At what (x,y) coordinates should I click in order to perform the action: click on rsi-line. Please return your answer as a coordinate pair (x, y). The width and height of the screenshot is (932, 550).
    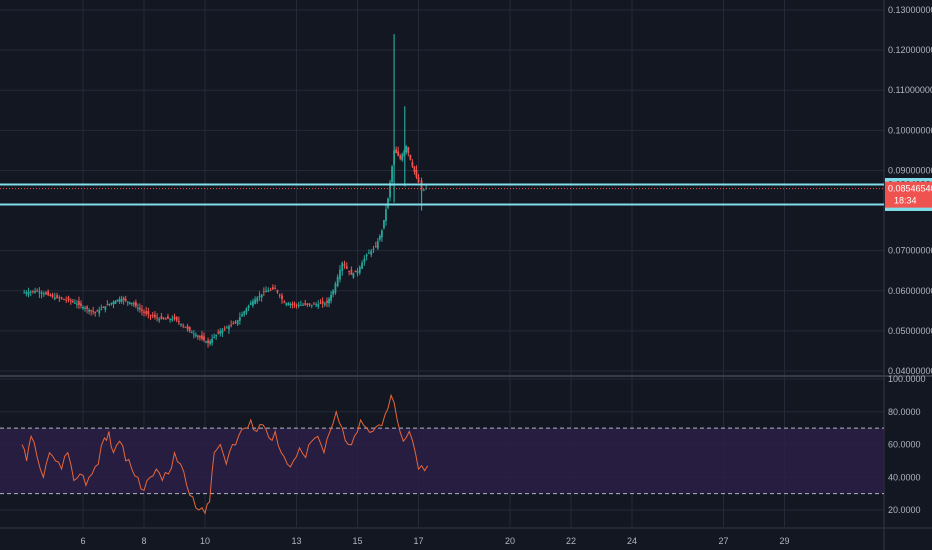
    Looking at the image, I should click on (225, 454).